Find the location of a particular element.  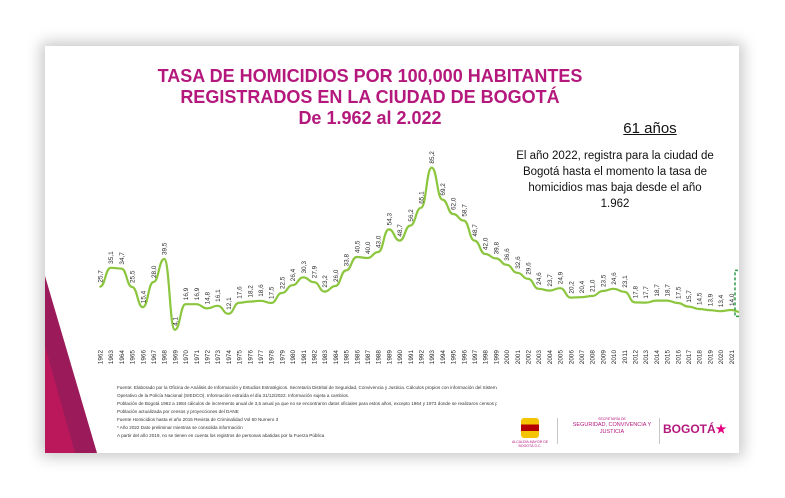

x-tick-label: 1992 is located at coordinates (422, 357).